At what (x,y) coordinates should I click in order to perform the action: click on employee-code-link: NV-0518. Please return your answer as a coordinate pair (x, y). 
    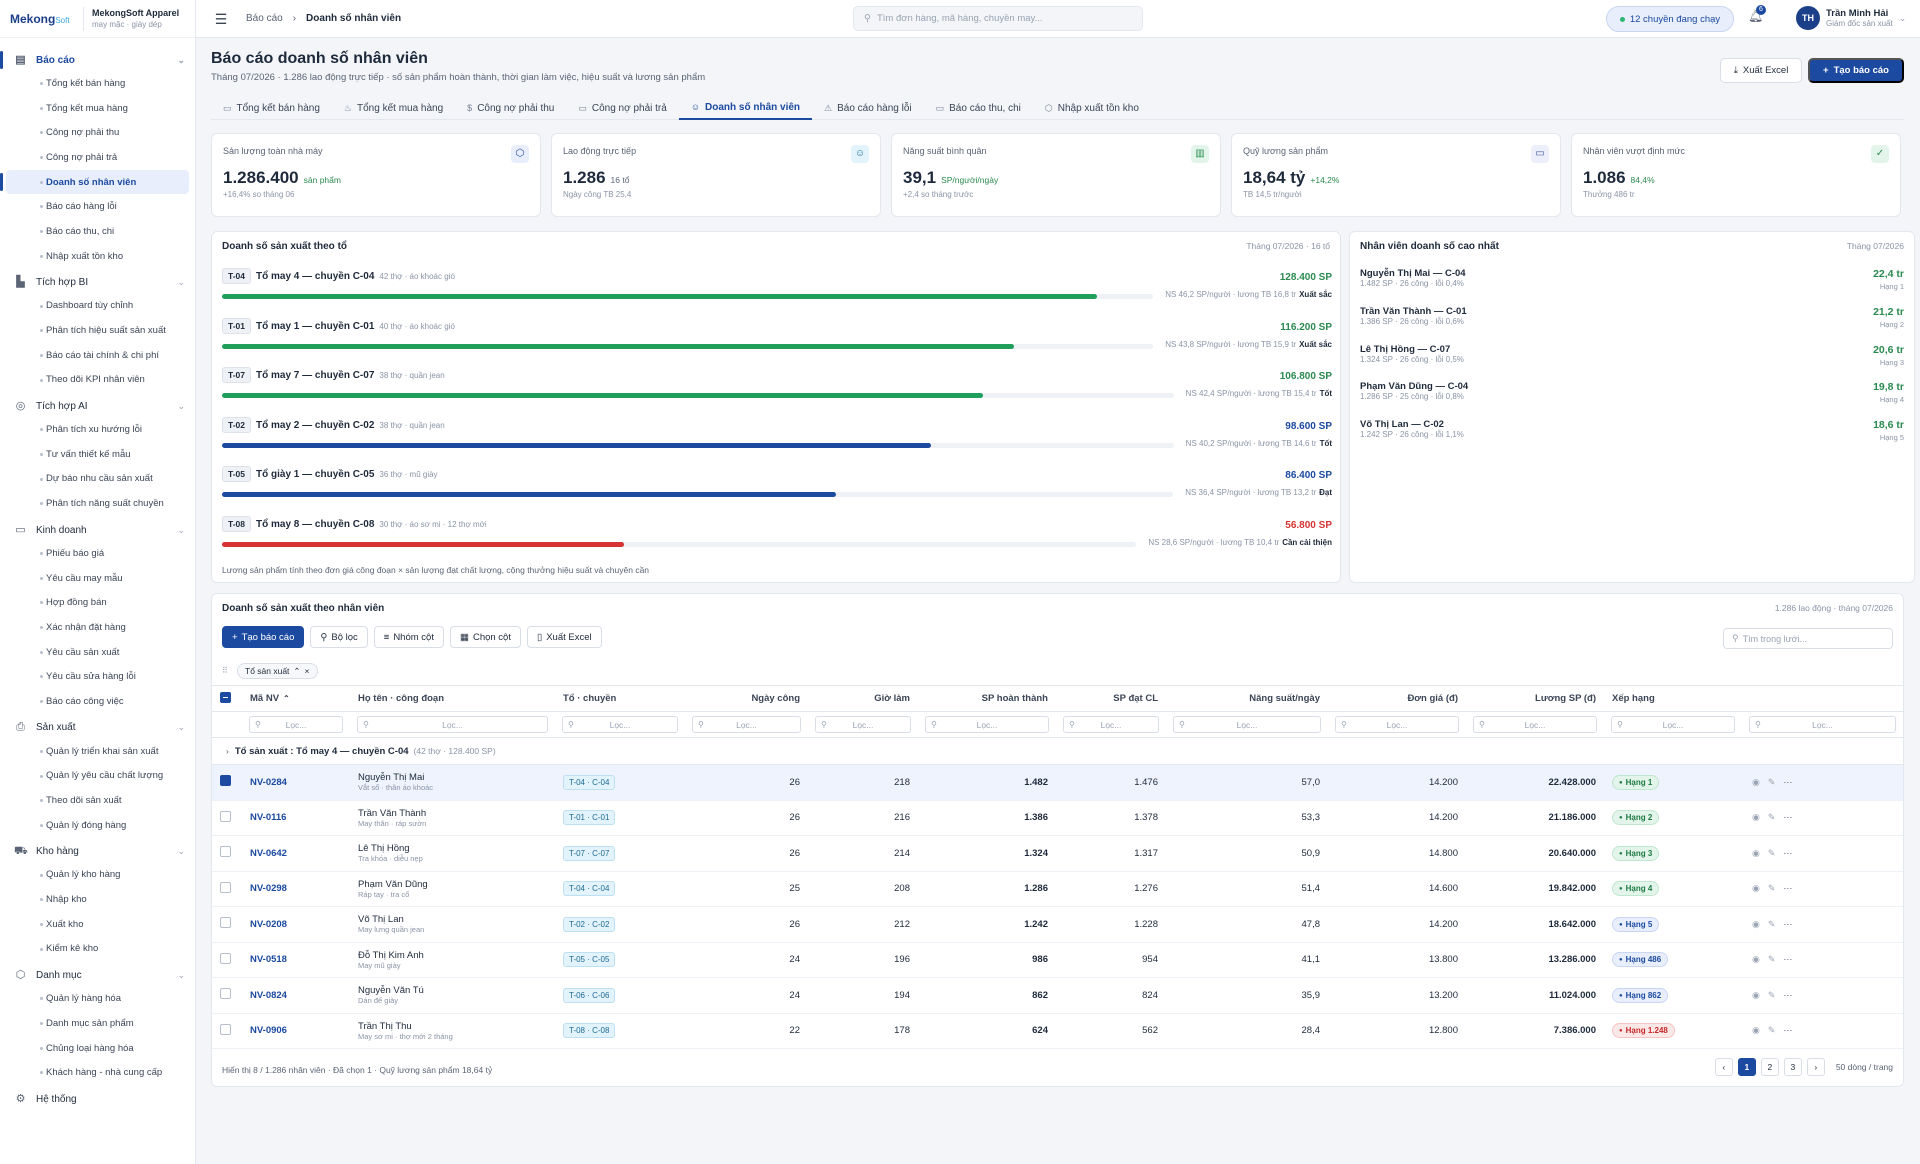
    Looking at the image, I should click on (268, 960).